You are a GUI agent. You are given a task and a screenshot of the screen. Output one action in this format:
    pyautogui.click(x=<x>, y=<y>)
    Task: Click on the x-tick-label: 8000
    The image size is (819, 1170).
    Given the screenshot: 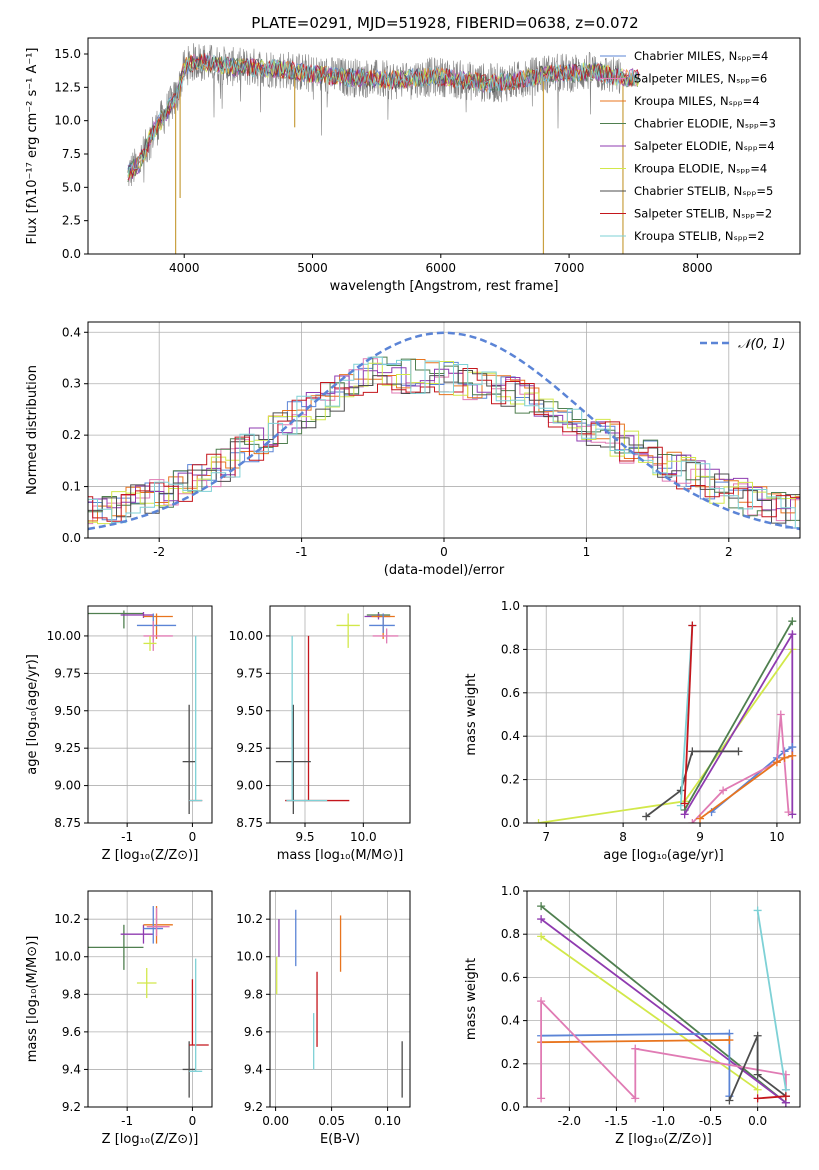 What is the action you would take?
    pyautogui.click(x=697, y=268)
    